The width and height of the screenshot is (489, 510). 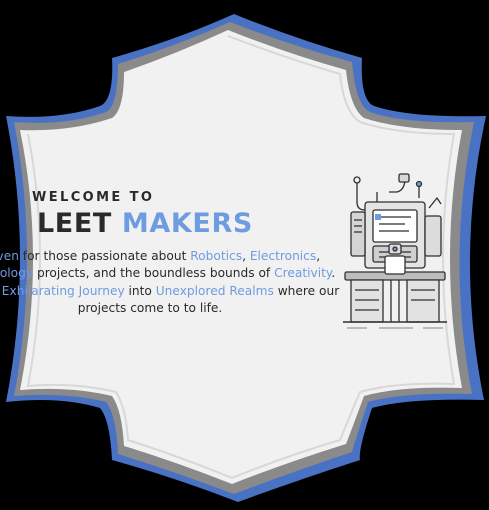 I want to click on drawer-left-lines, so click(x=367, y=300).